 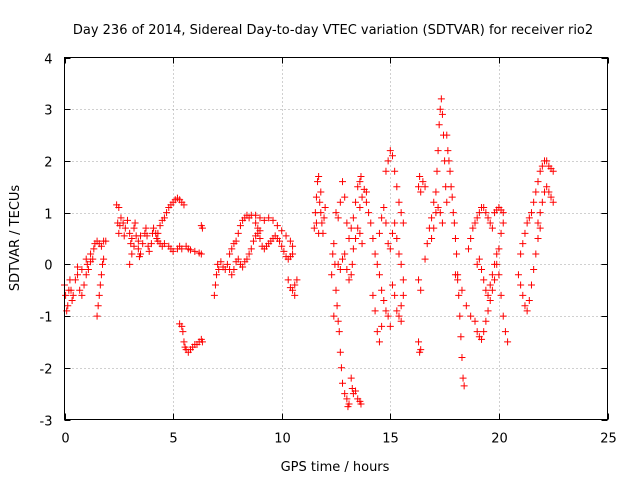 I want to click on x-tick-label: 20, so click(x=499, y=439).